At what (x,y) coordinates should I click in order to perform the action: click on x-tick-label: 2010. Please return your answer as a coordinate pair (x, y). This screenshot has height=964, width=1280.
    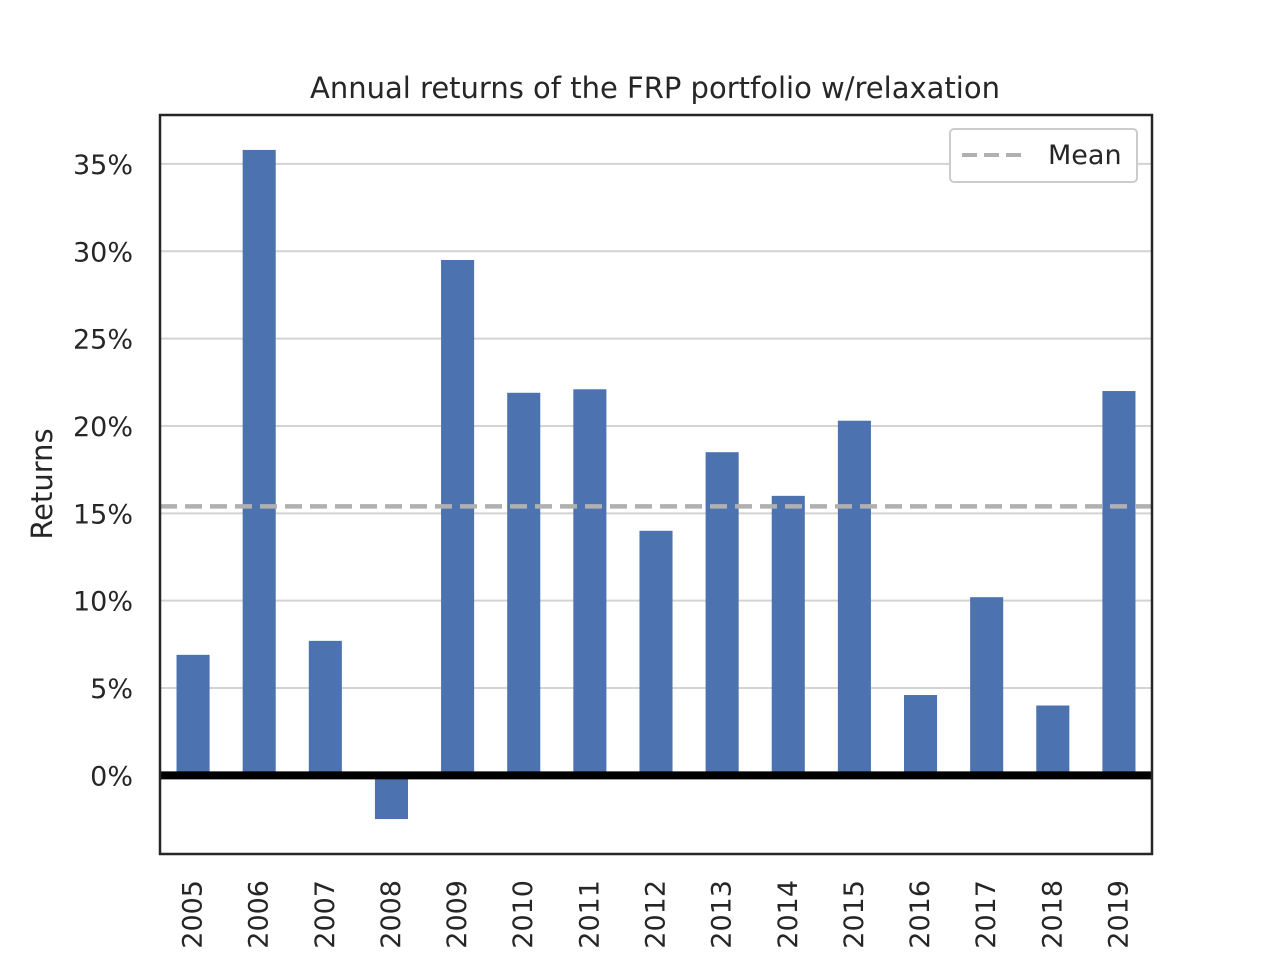
    Looking at the image, I should click on (523, 914).